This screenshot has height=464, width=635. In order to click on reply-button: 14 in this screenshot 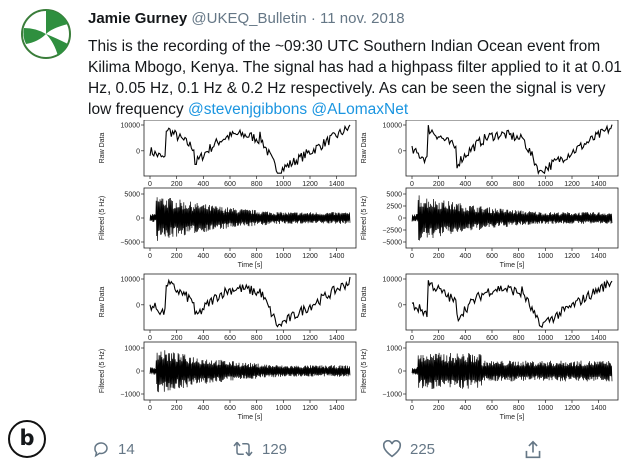, I will do `click(113, 449)`.